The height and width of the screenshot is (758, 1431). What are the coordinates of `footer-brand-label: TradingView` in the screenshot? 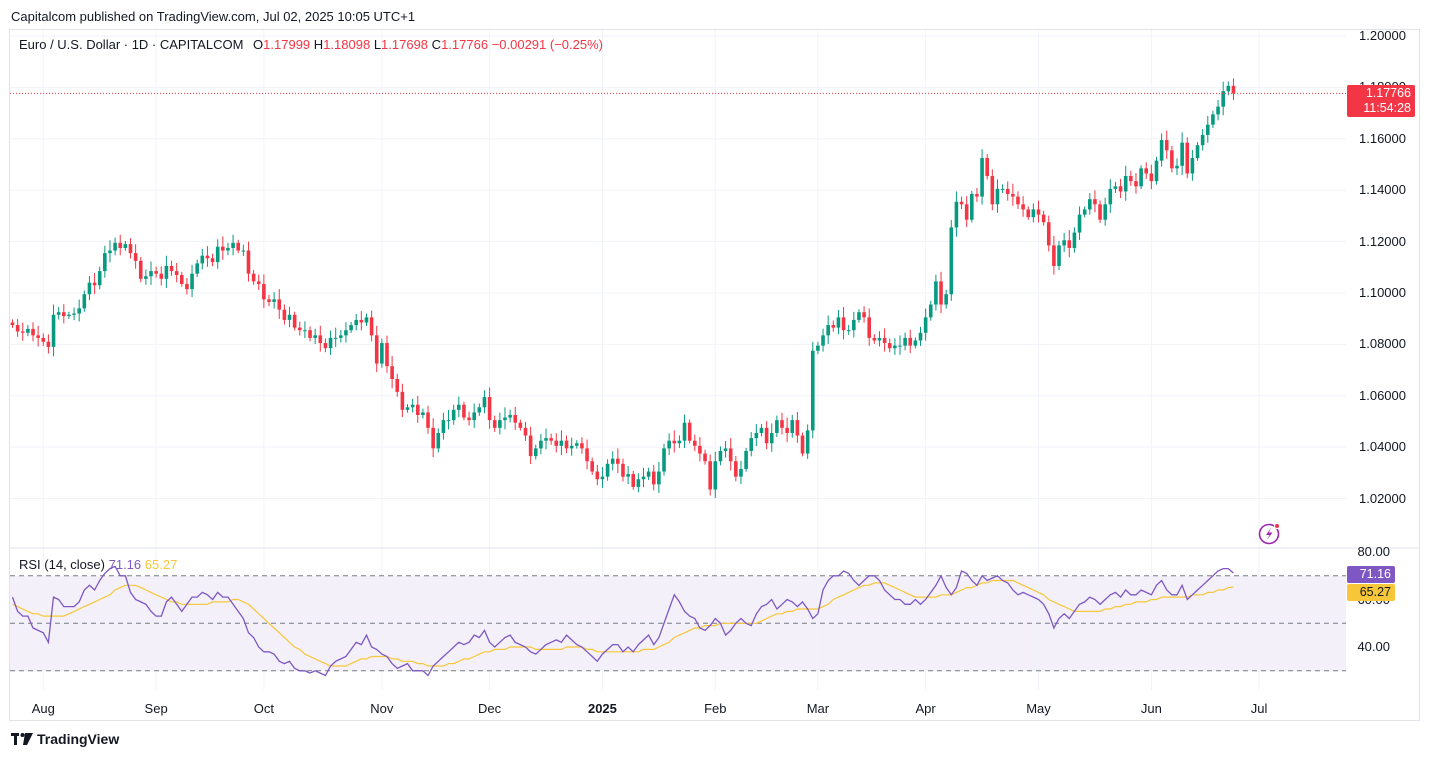 It's located at (78, 739).